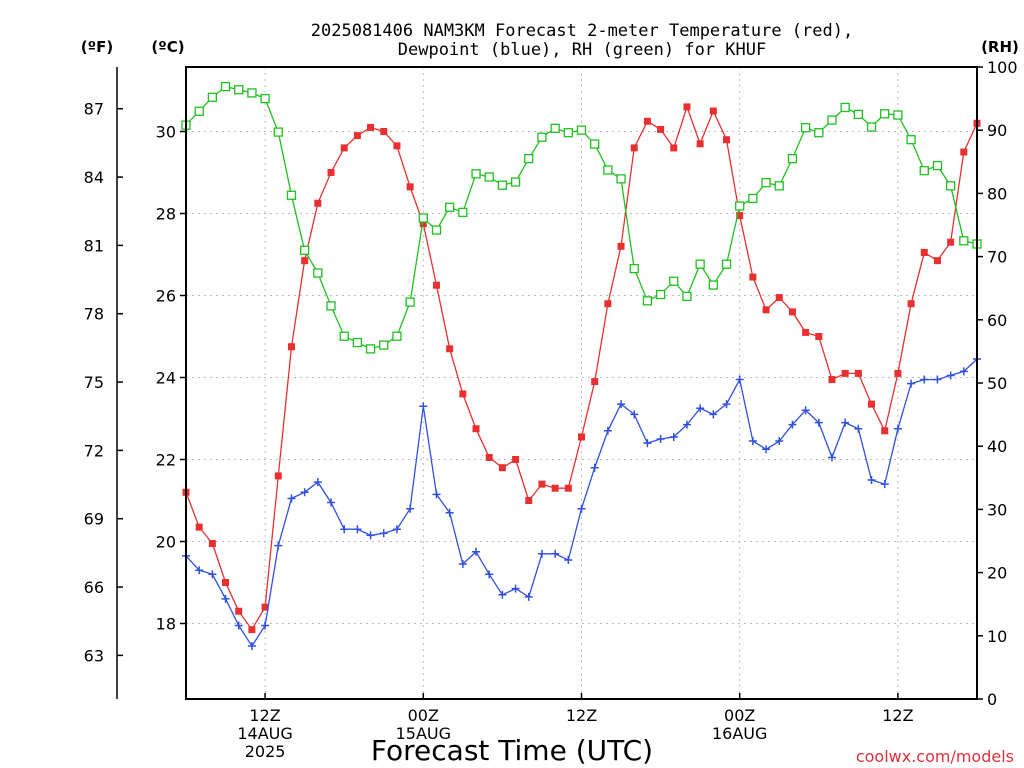  Describe the element at coordinates (739, 733) in the screenshot. I see `time-tick-label-3-1: 16AUG` at that location.